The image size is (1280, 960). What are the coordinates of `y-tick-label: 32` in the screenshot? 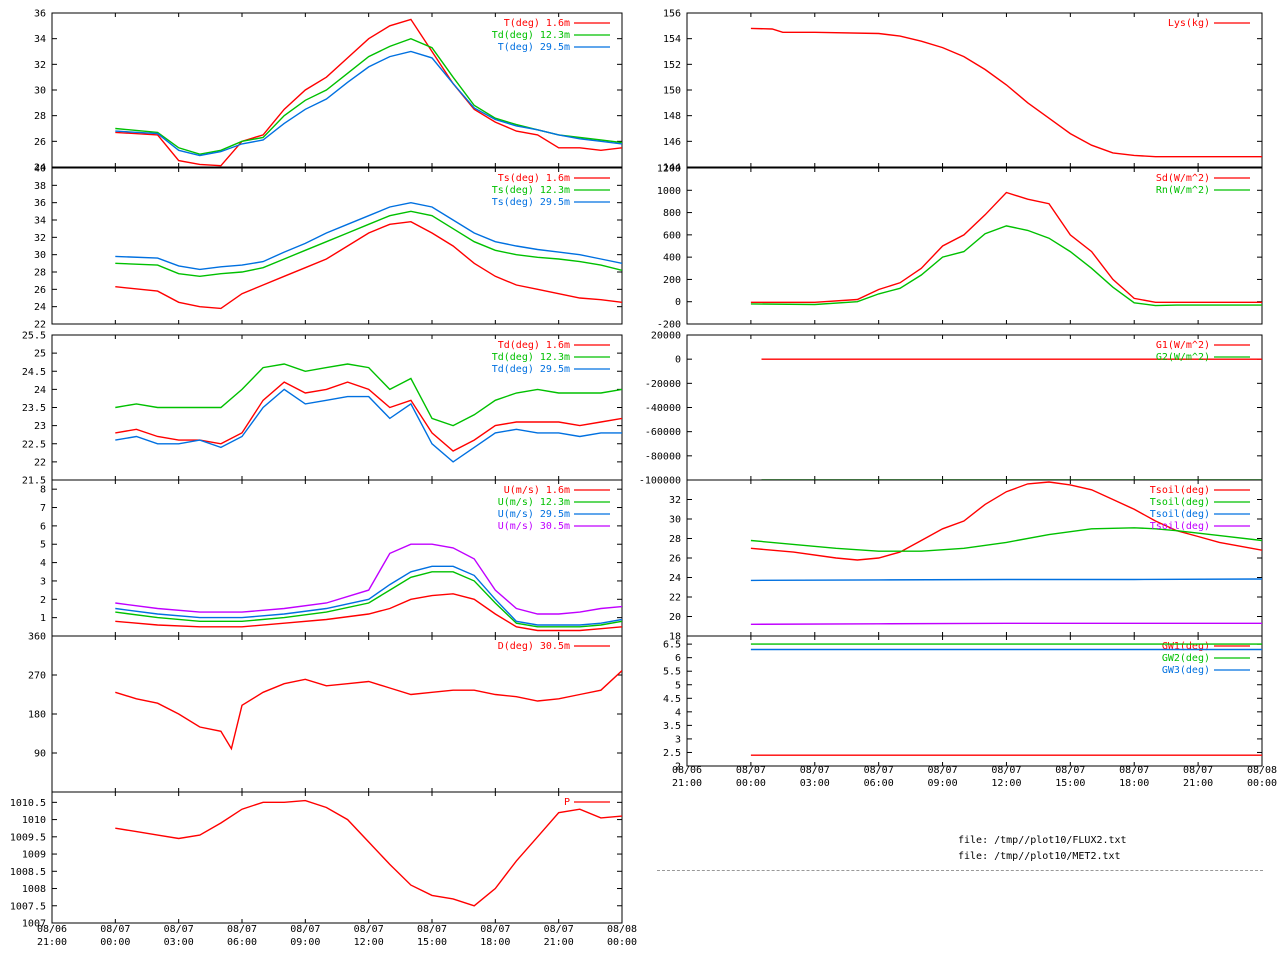 It's located at (675, 500).